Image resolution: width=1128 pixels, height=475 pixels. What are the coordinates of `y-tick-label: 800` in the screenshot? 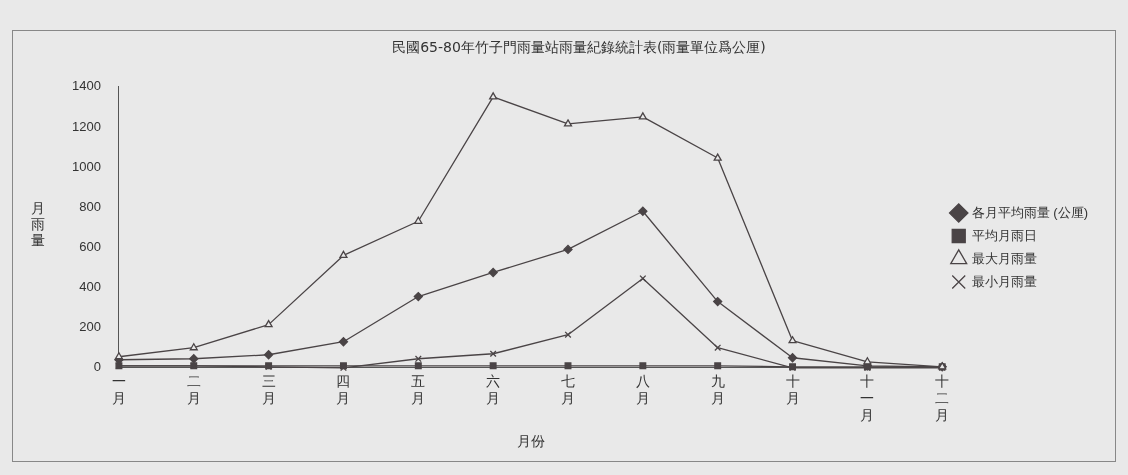 It's located at (90, 206).